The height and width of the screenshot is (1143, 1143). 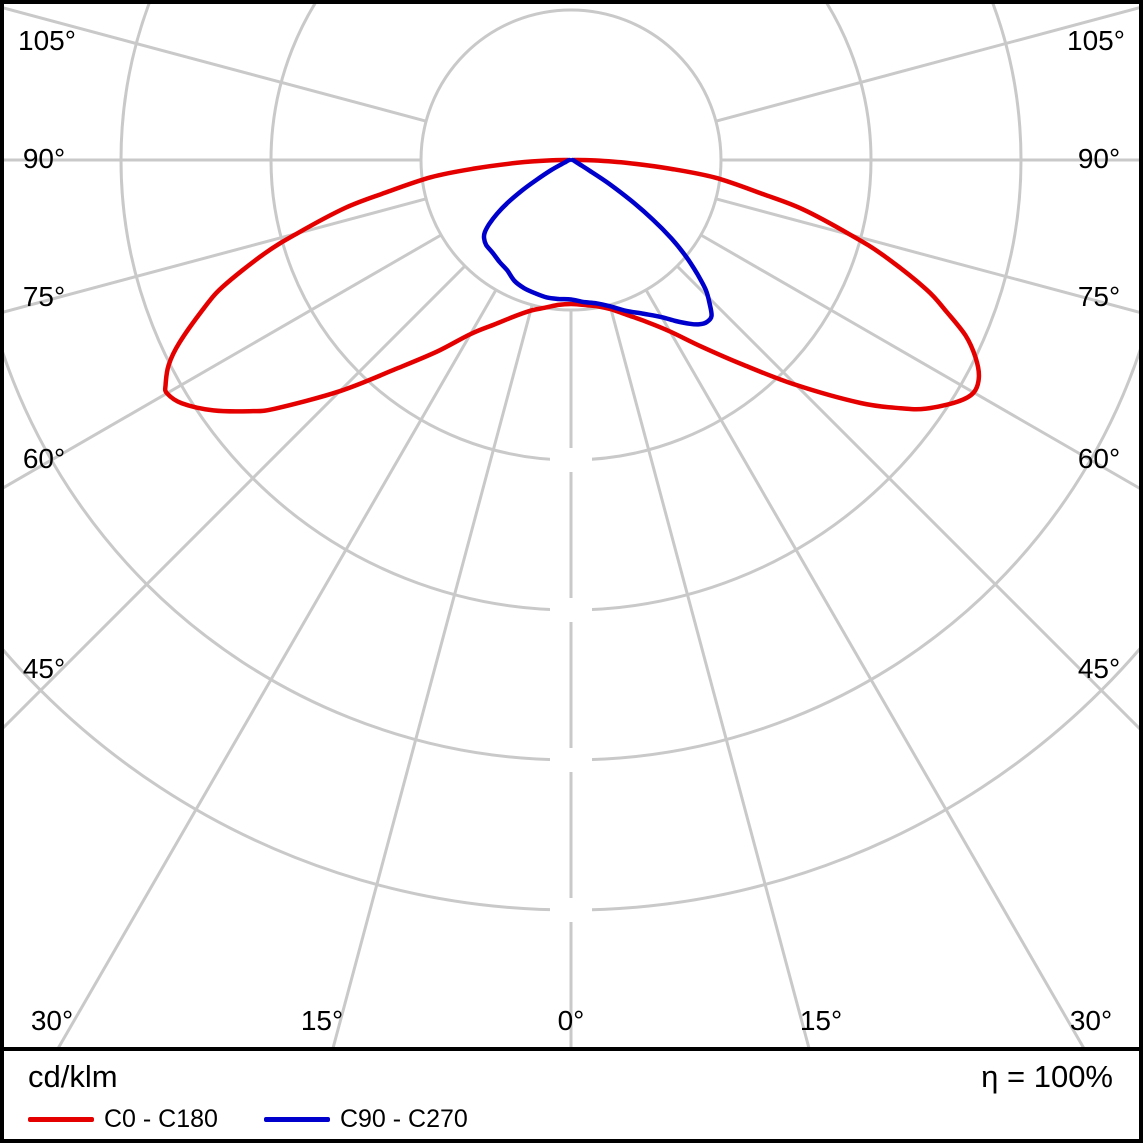 I want to click on legend: C0 - C180 C90 - C270, so click(x=248, y=1119).